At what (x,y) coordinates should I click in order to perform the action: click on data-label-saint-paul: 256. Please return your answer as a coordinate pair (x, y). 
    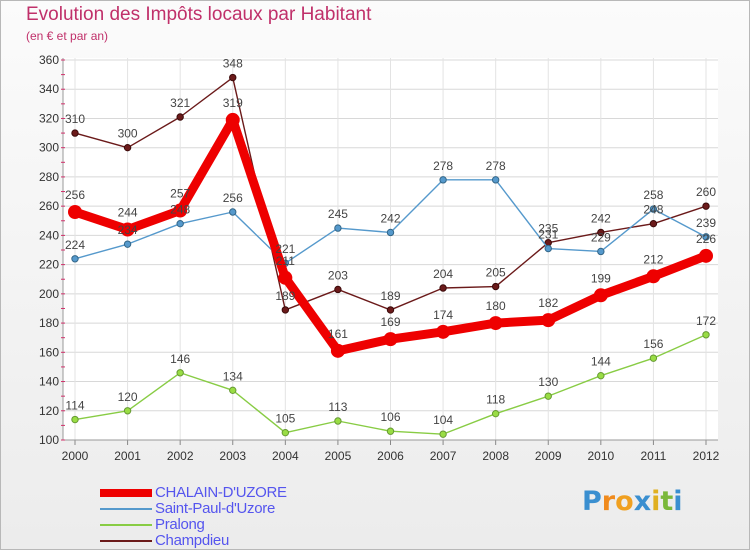
    Looking at the image, I should click on (233, 198).